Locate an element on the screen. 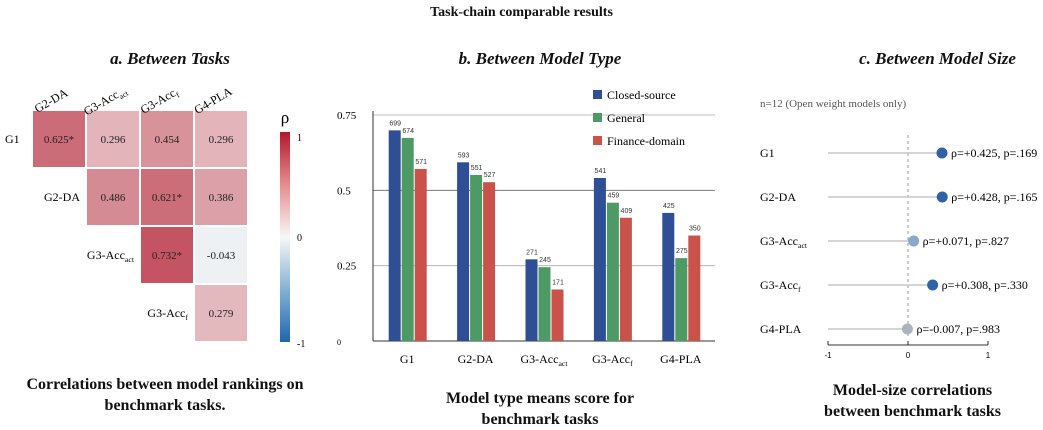 Image resolution: width=1043 pixels, height=430 pixels. heatmap-cell-value: 0.386 is located at coordinates (221, 198).